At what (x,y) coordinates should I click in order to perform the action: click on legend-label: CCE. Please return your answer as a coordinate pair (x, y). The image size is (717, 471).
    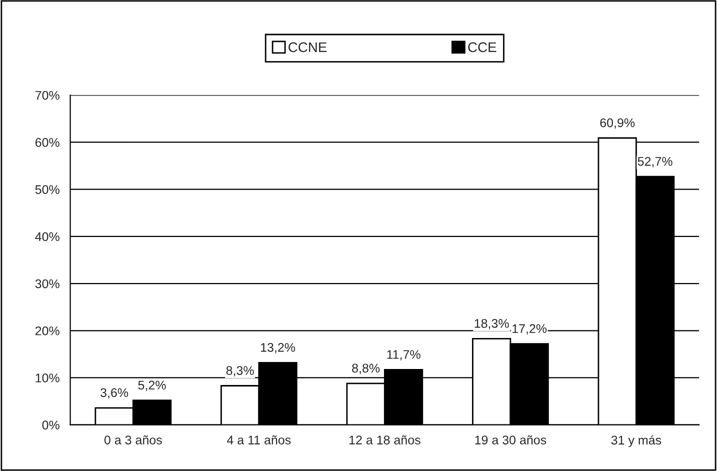
    Looking at the image, I should click on (482, 47).